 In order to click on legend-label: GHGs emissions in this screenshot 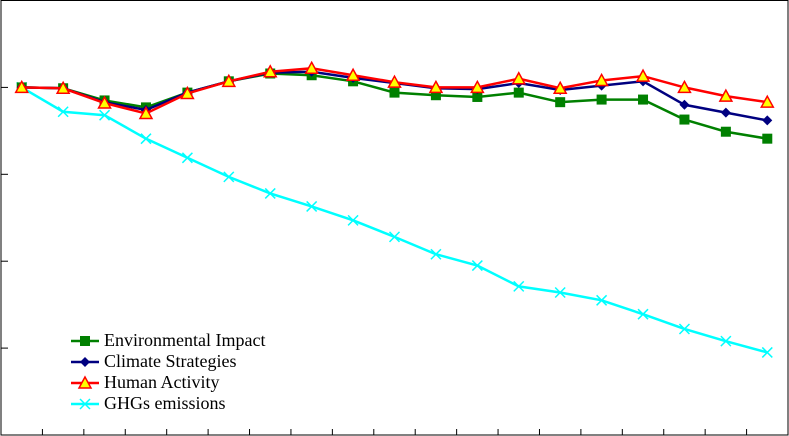, I will do `click(165, 403)`.